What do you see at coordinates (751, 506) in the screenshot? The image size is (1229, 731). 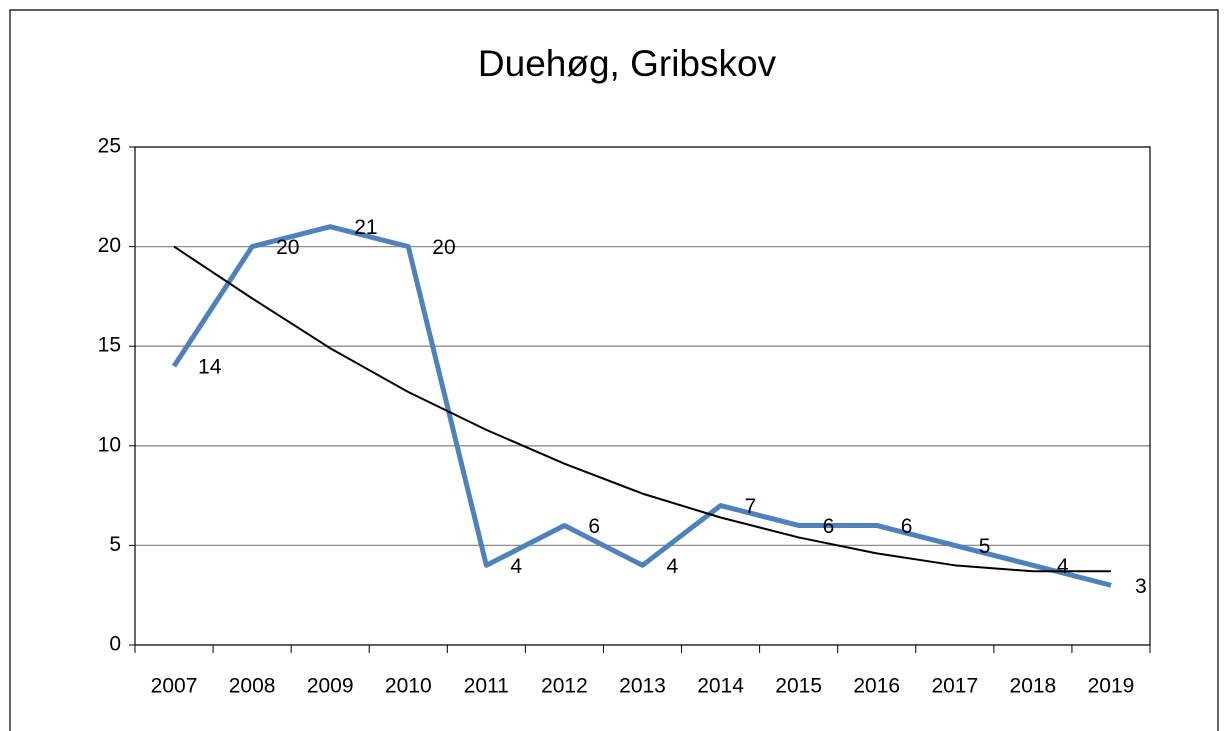 I see `data-label: 7` at bounding box center [751, 506].